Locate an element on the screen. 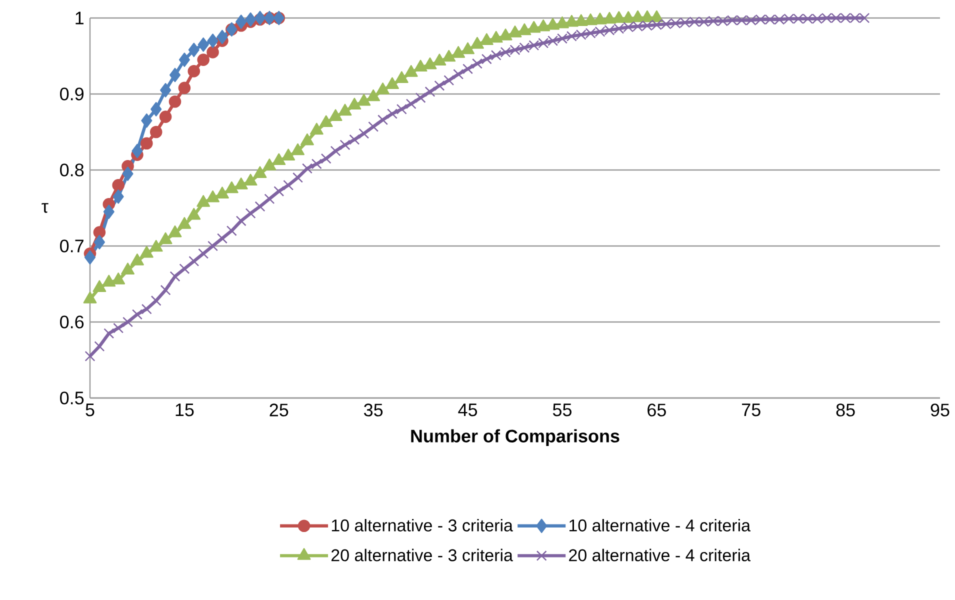 Image resolution: width=955 pixels, height=600 pixels. x-axis-title: Number of Comparisons is located at coordinates (515, 437).